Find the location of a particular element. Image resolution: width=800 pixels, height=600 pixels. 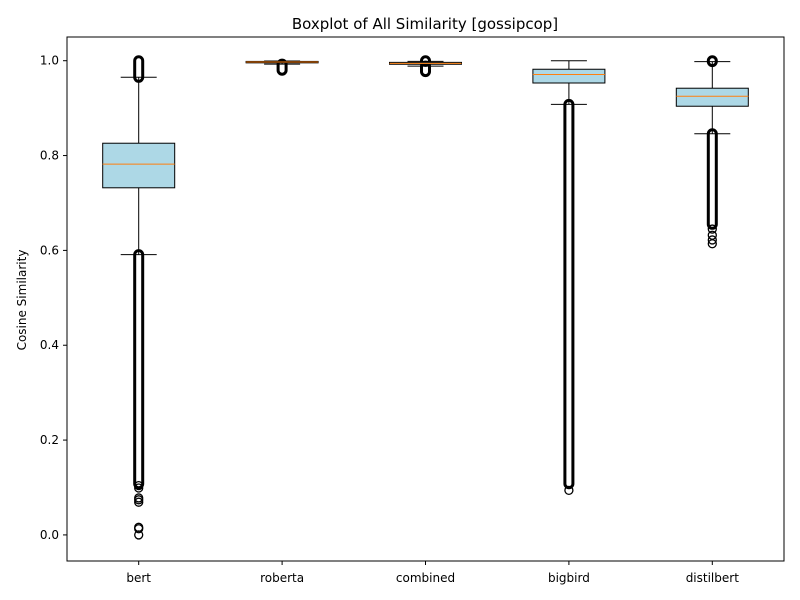

y-tick-label: 1.0 is located at coordinates (49, 61).